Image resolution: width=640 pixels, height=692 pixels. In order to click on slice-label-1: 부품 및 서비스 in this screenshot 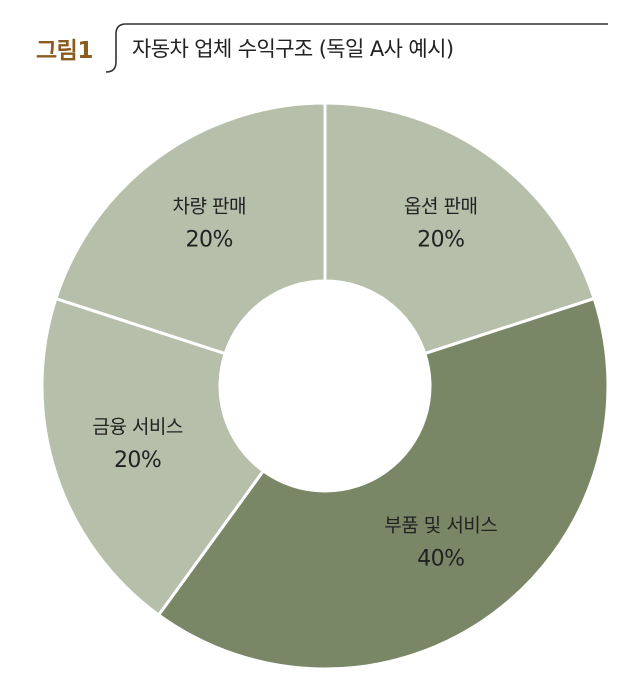, I will do `click(440, 525)`.